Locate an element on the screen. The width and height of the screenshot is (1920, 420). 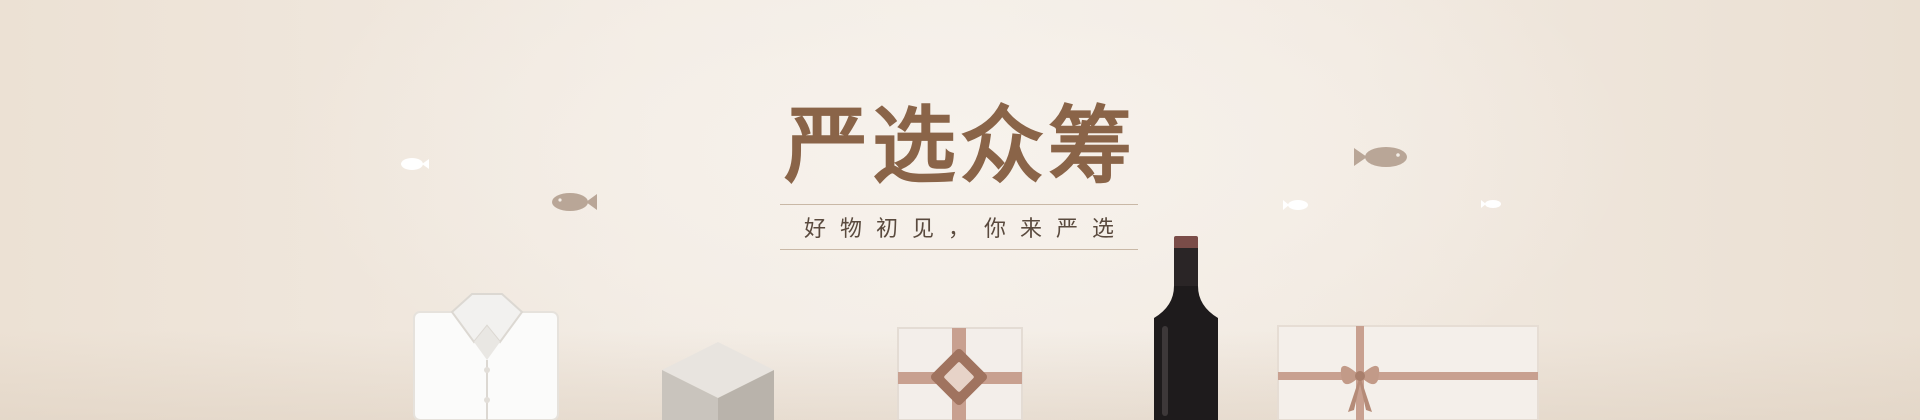
banner-headline: 严选众筹 is located at coordinates (959, 145).